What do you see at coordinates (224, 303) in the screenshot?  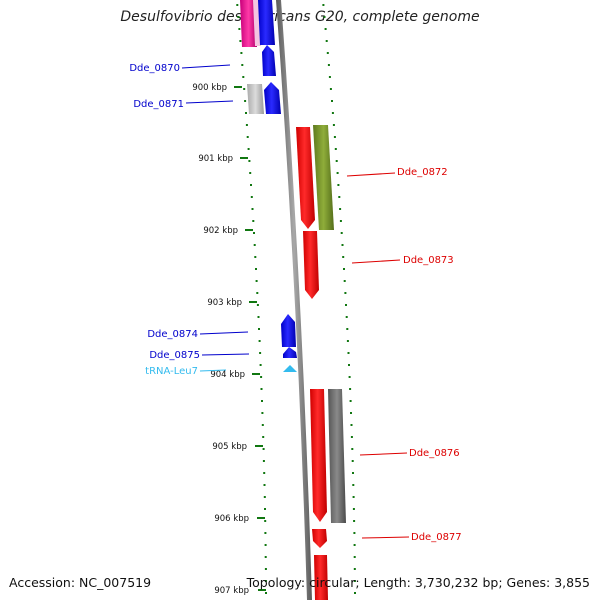 I see `tick-label: 903 kbp` at bounding box center [224, 303].